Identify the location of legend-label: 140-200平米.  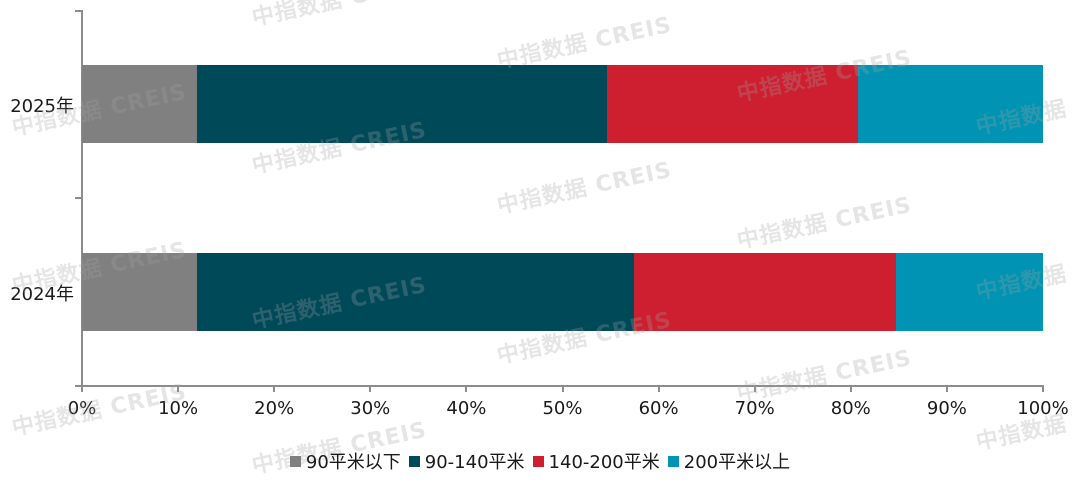
(604, 462).